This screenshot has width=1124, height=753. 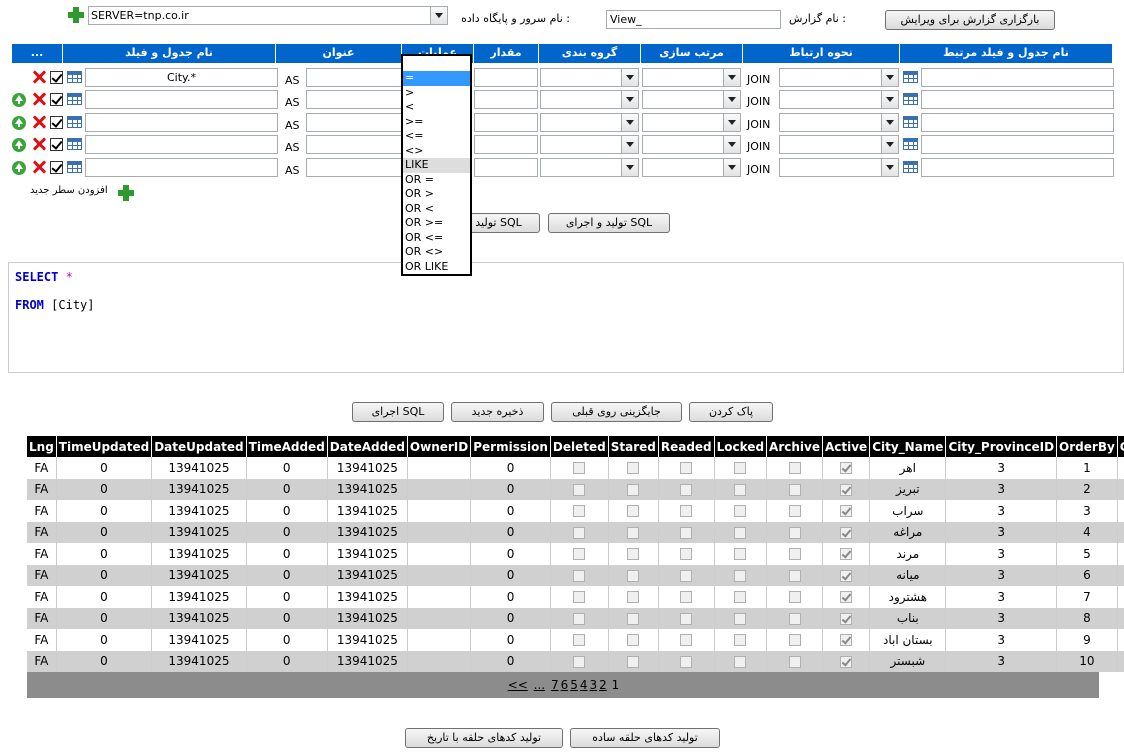 I want to click on operator-option: OR >=, so click(x=424, y=222).